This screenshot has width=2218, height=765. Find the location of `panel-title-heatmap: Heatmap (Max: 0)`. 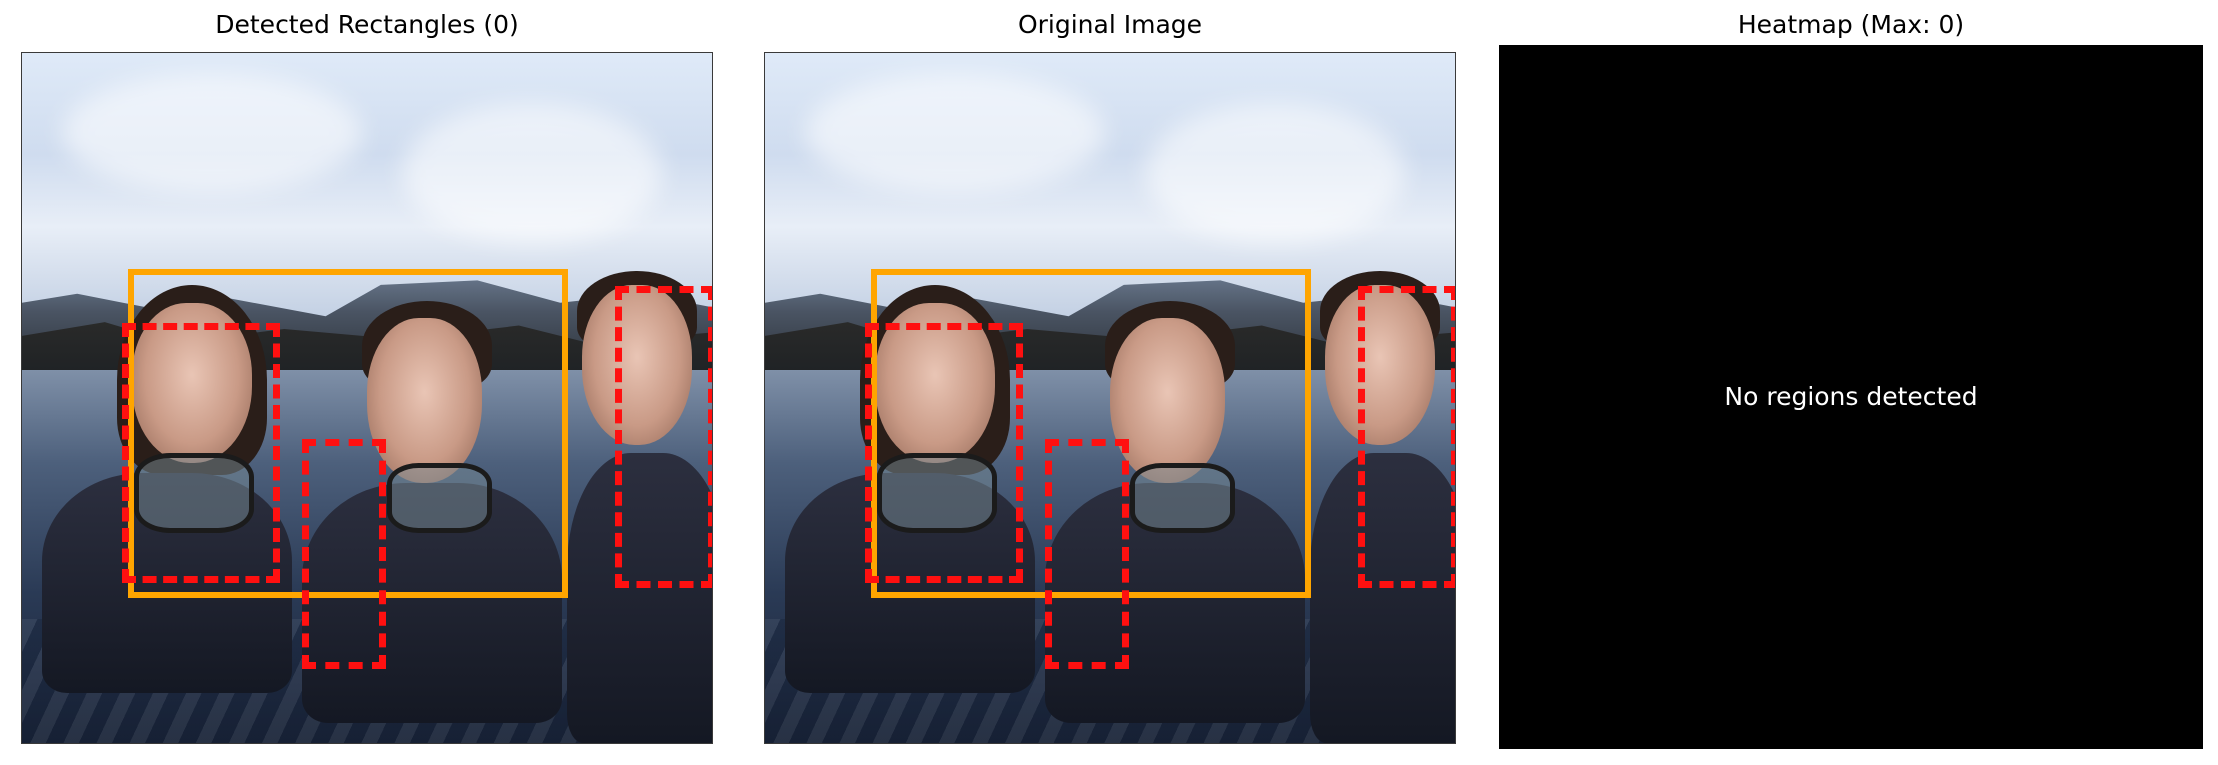

panel-title-heatmap: Heatmap (Max: 0) is located at coordinates (1851, 24).